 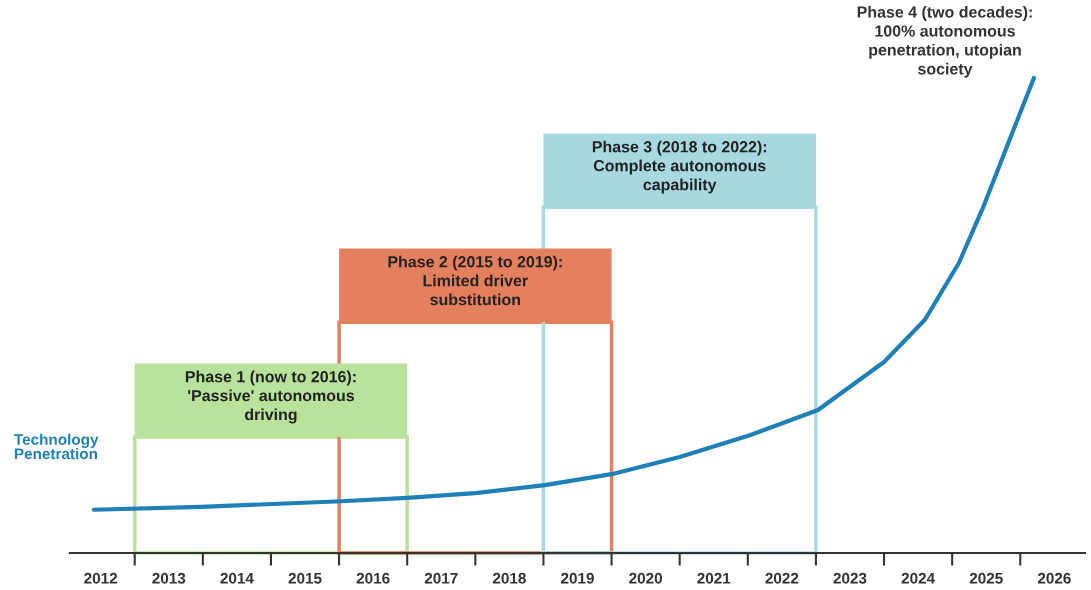 What do you see at coordinates (918, 578) in the screenshot?
I see `x-tick-label: 2024` at bounding box center [918, 578].